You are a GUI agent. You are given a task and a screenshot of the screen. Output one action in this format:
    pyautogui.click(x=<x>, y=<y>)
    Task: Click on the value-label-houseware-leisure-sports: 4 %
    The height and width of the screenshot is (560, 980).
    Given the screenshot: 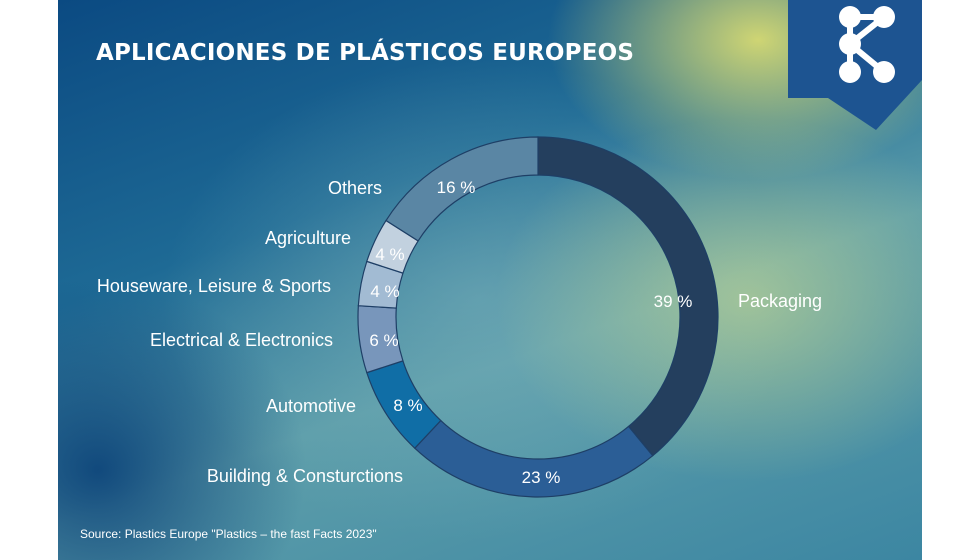 What is the action you would take?
    pyautogui.click(x=384, y=291)
    